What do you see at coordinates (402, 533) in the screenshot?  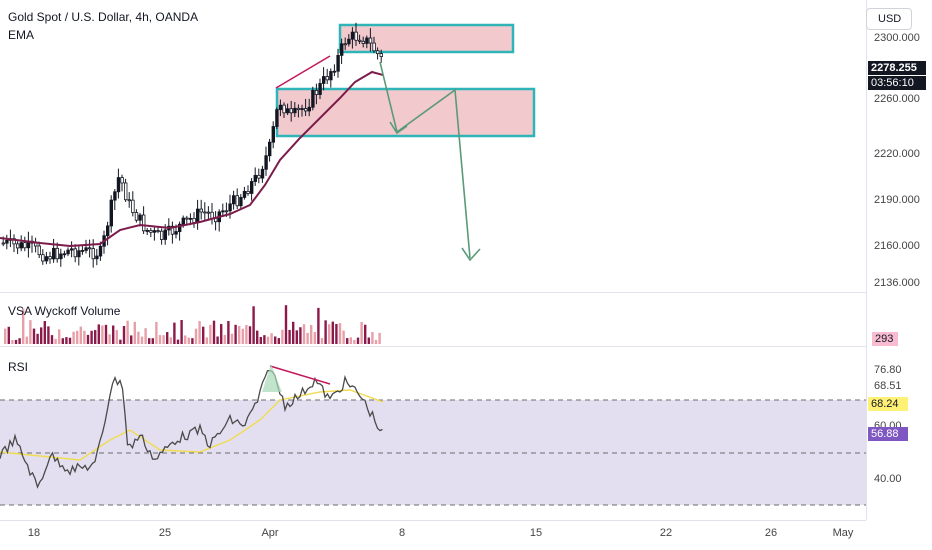 I see `time-tick: 8` at bounding box center [402, 533].